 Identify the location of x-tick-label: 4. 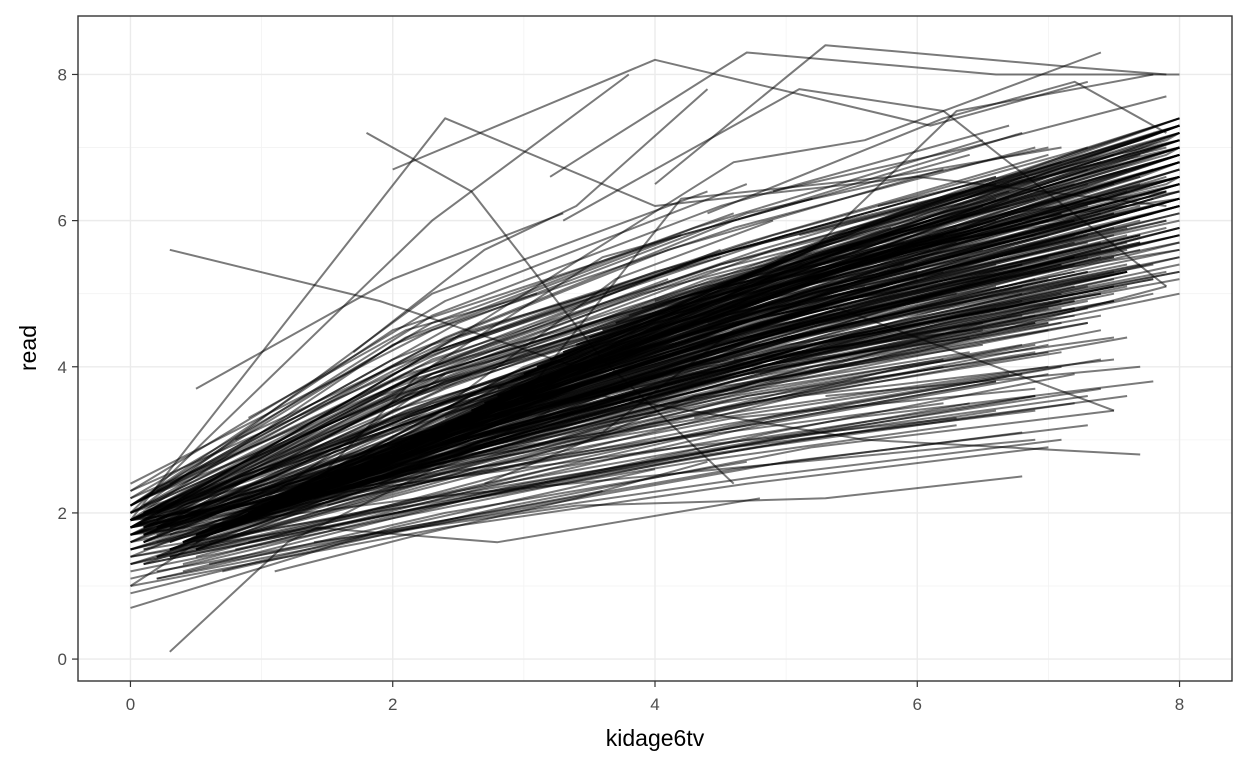
(654, 704).